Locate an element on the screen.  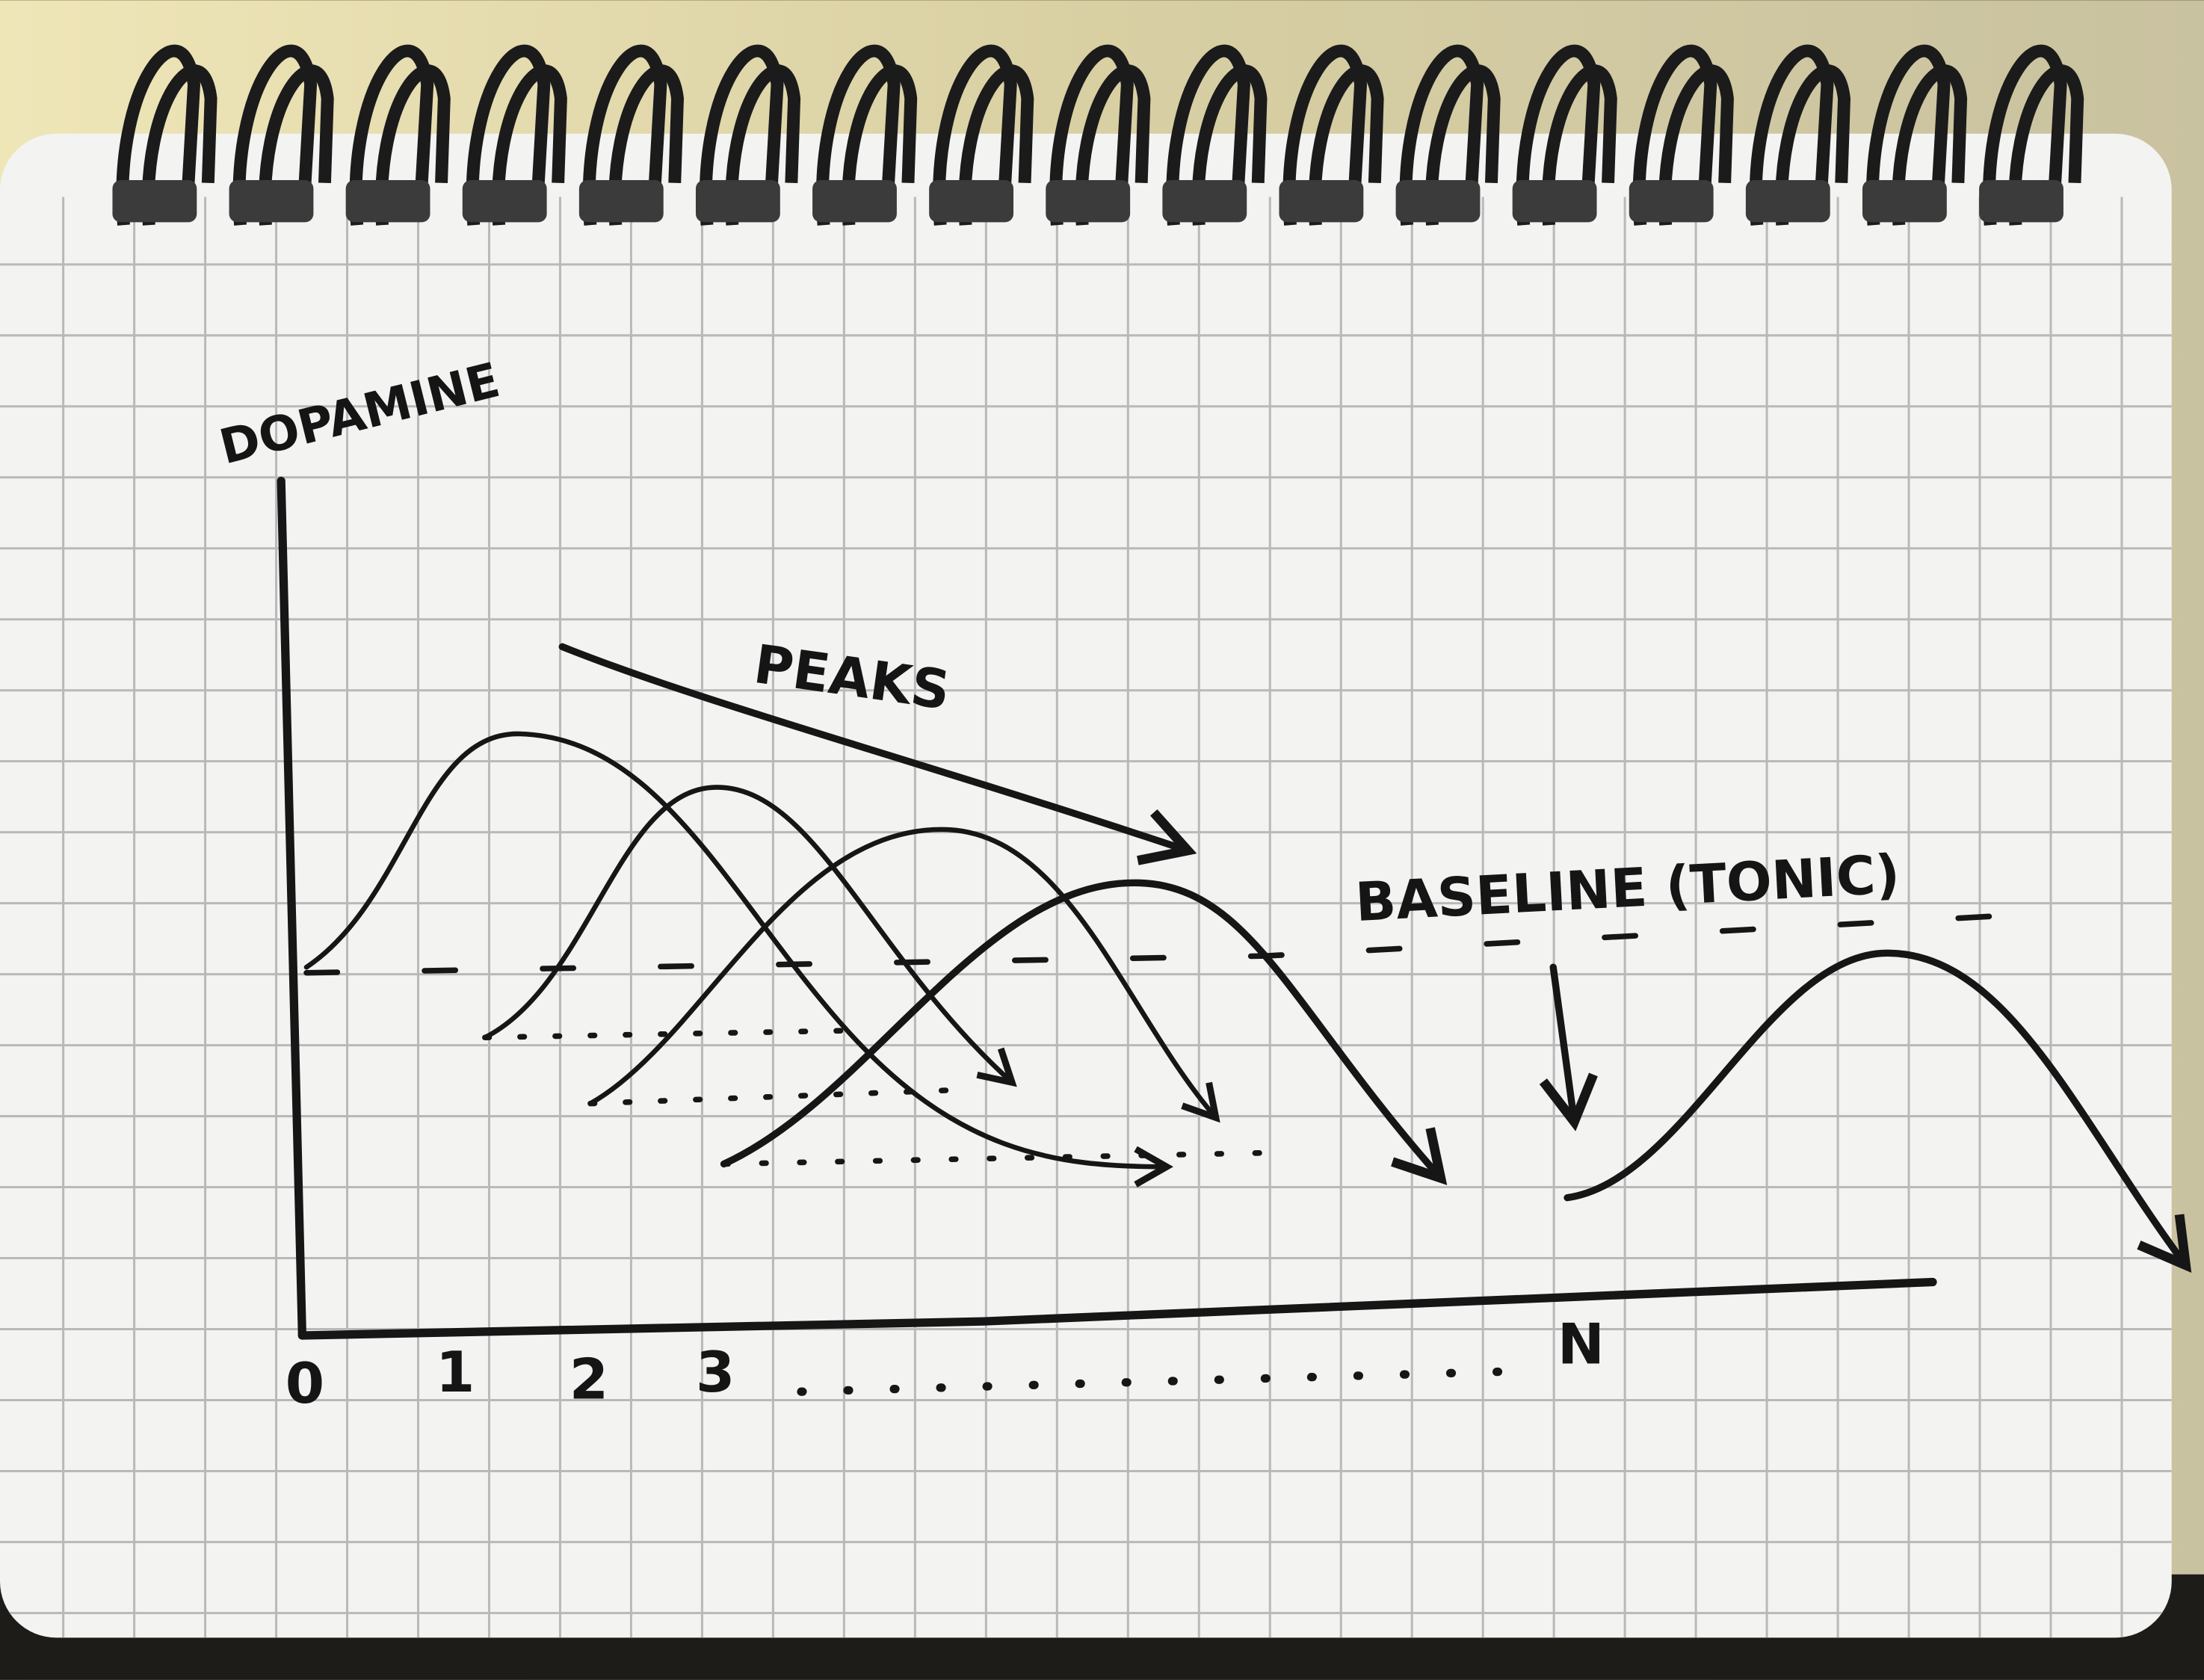
x-tick-label: 1 is located at coordinates (455, 1372).